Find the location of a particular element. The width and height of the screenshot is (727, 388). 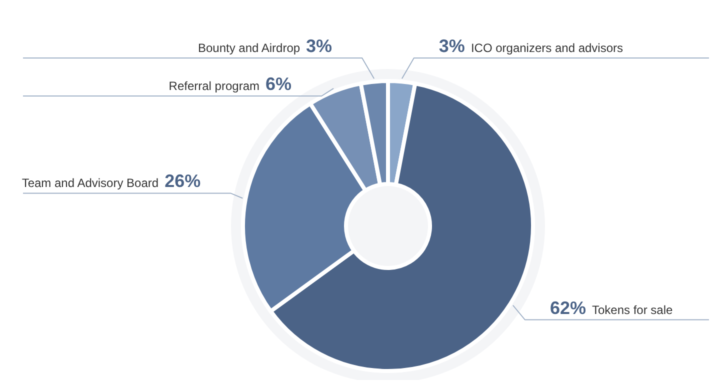

data-label: 62% is located at coordinates (568, 308).